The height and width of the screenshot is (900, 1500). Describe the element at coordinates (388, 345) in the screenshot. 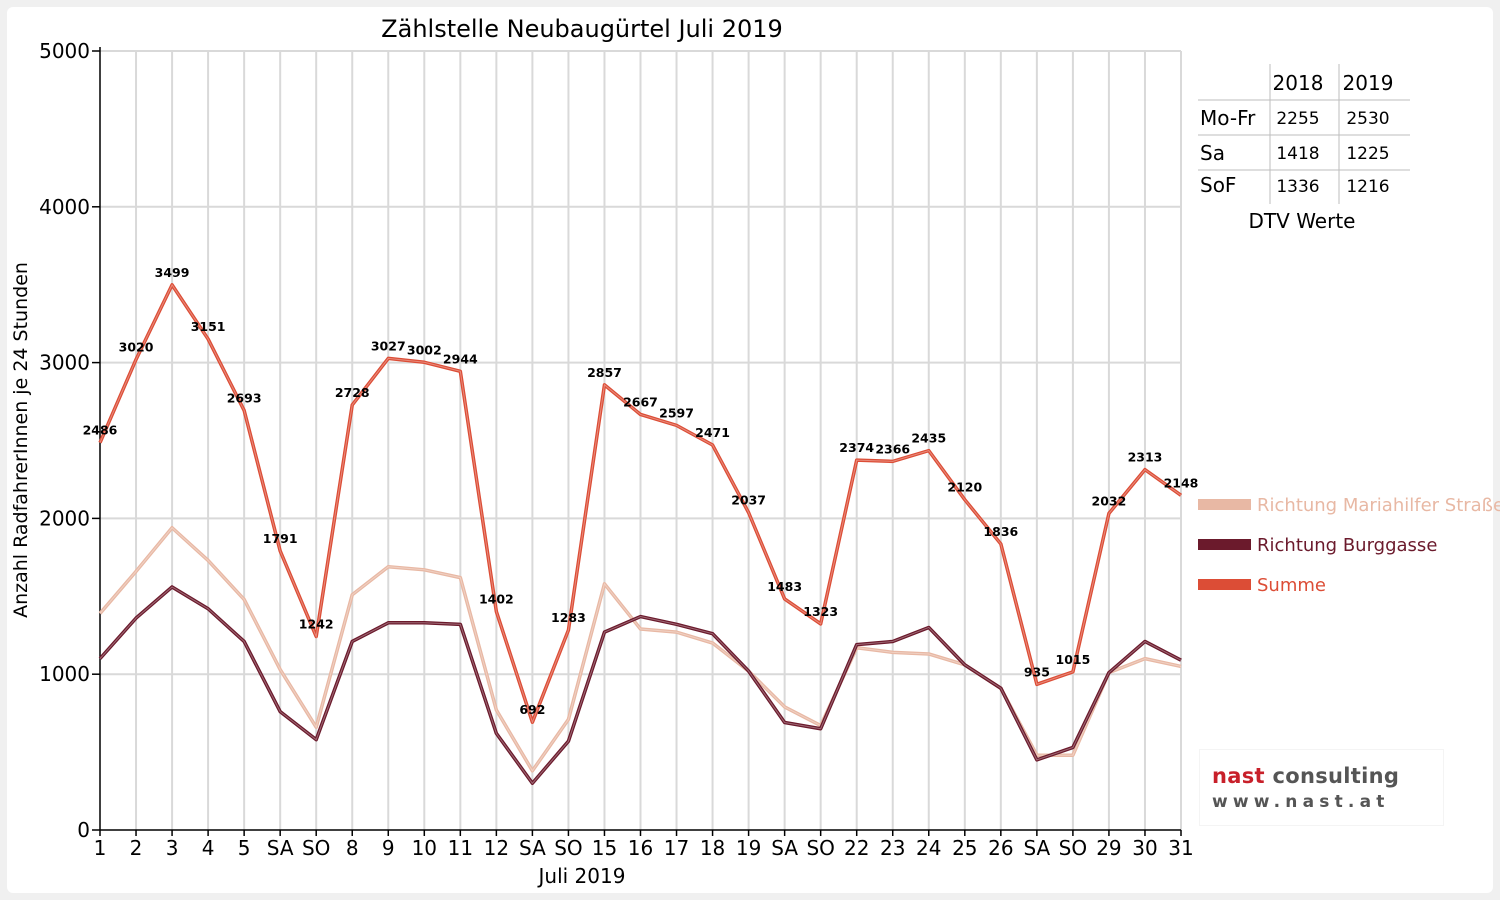

I see `data-label: 3027` at that location.